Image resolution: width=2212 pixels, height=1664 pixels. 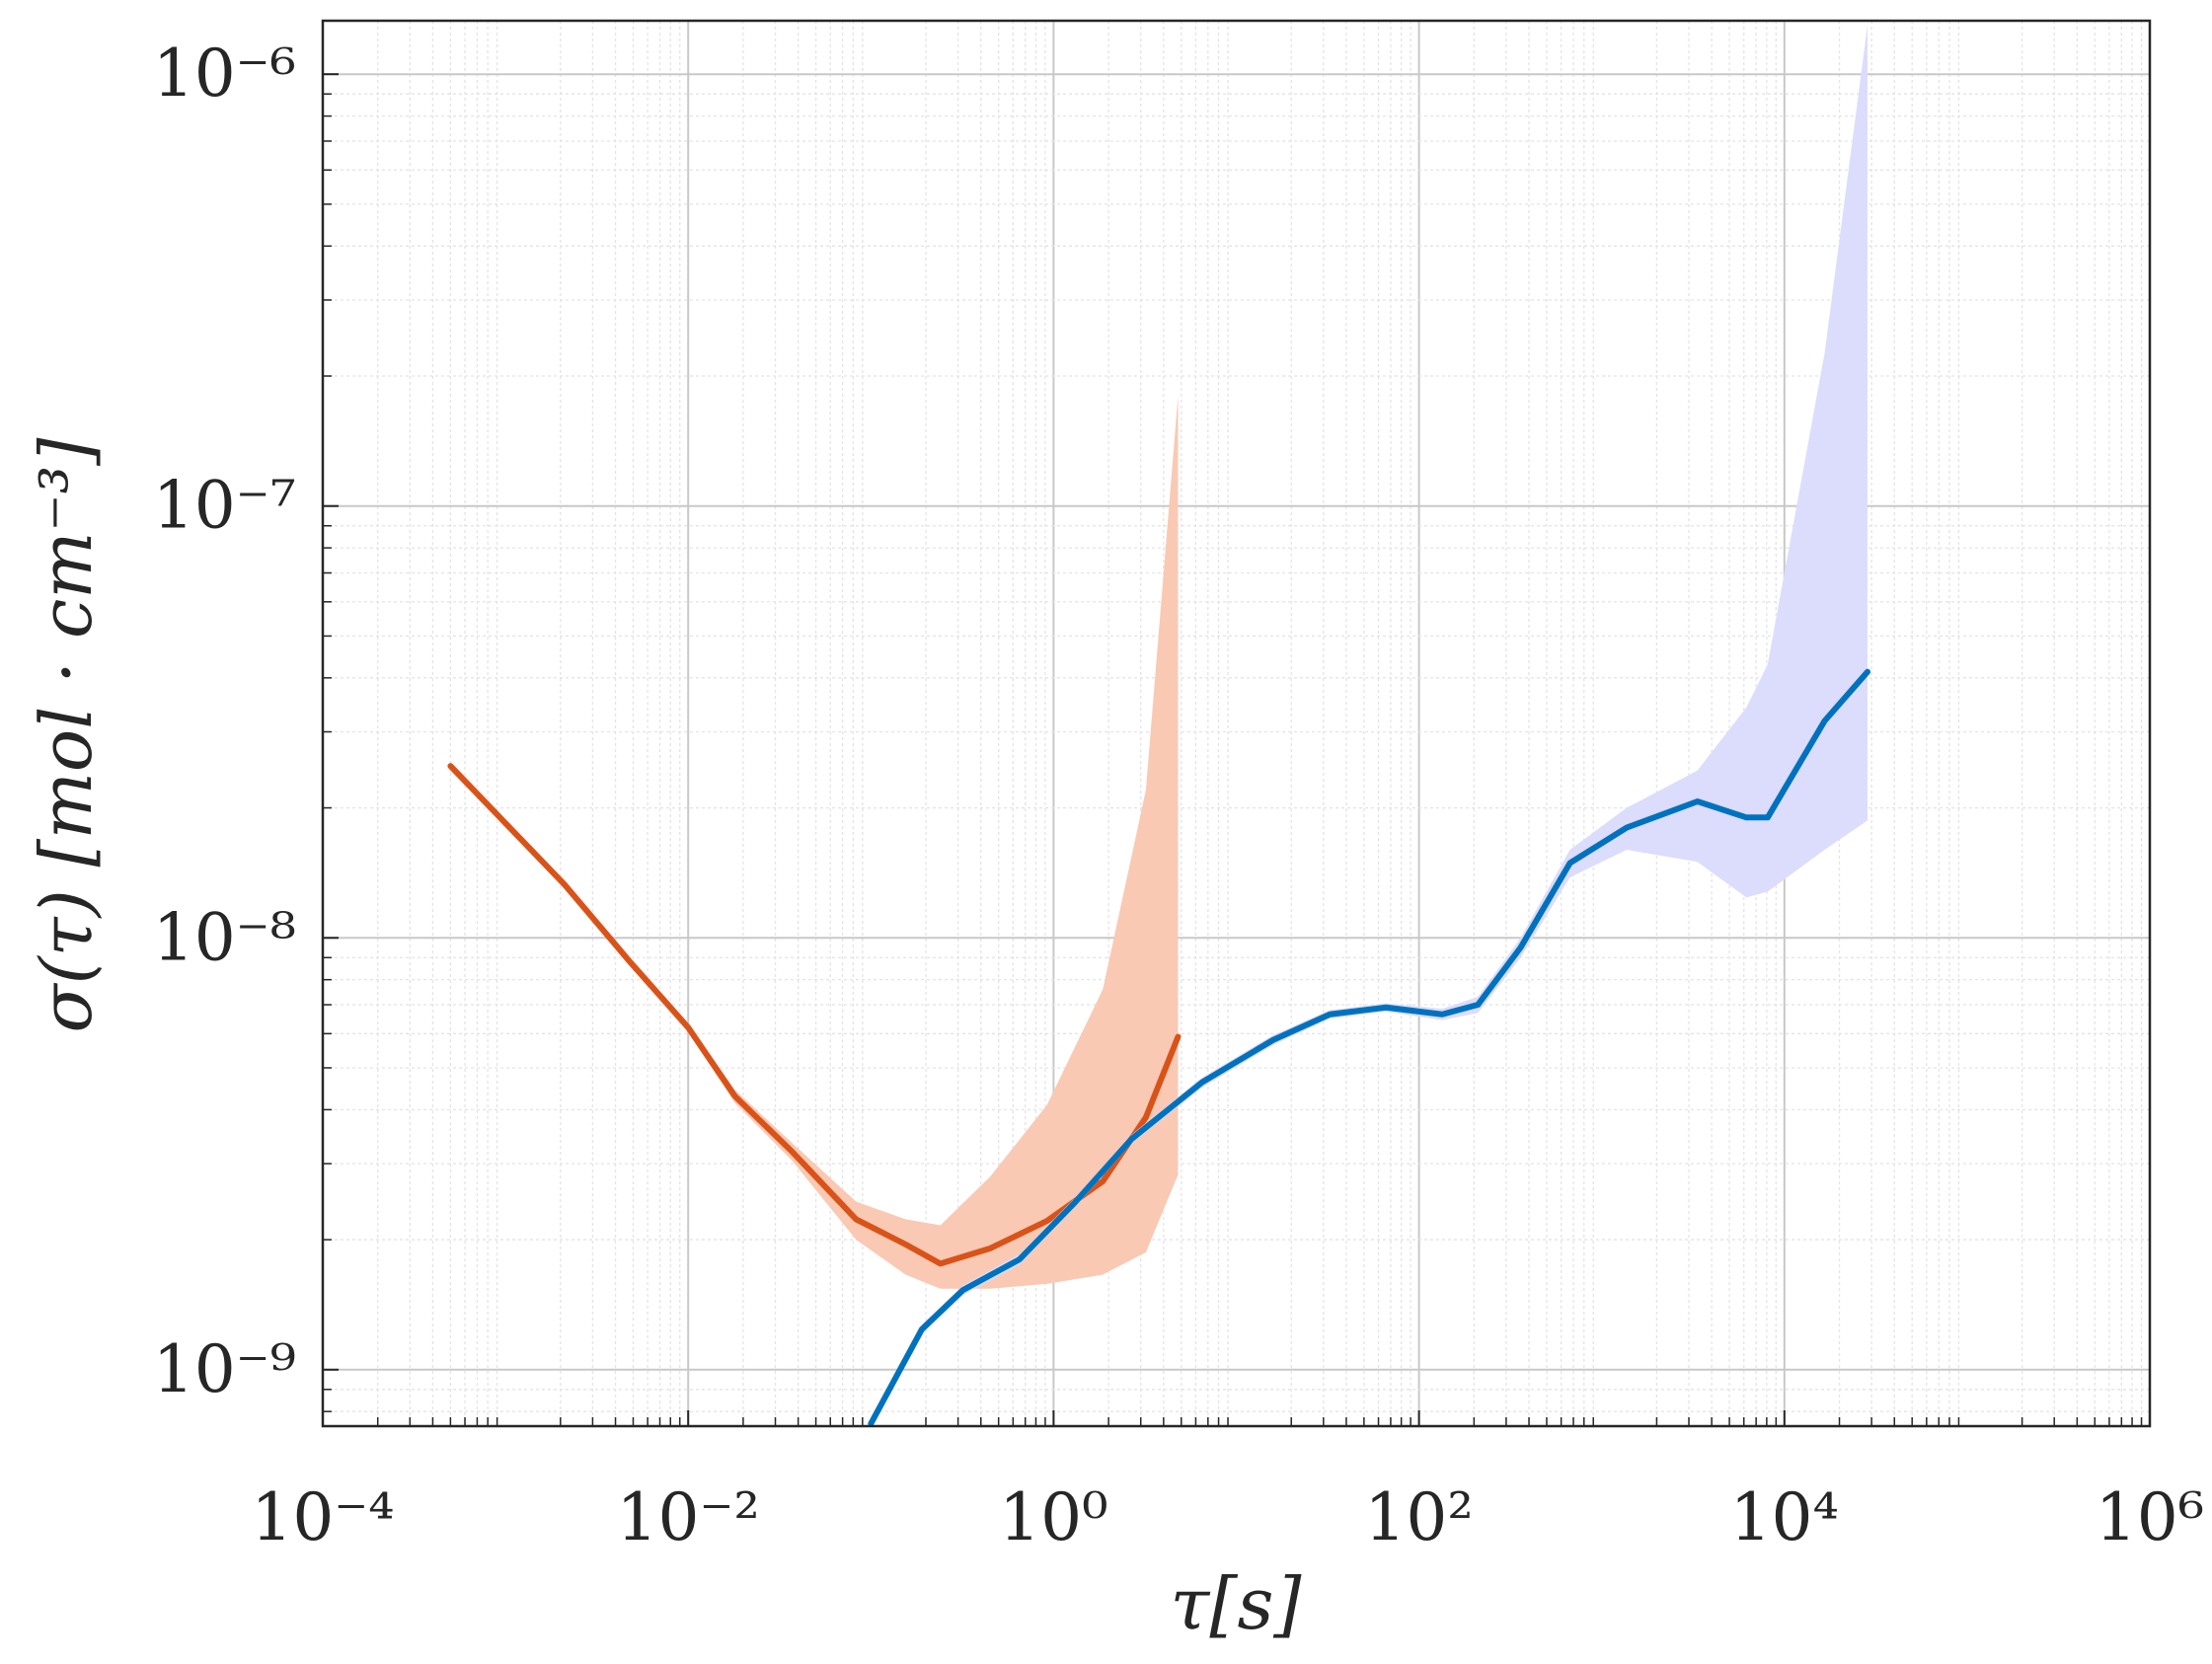 I want to click on y-axis-title: σ(τ) [mol · cm⁻³], so click(x=66, y=735).